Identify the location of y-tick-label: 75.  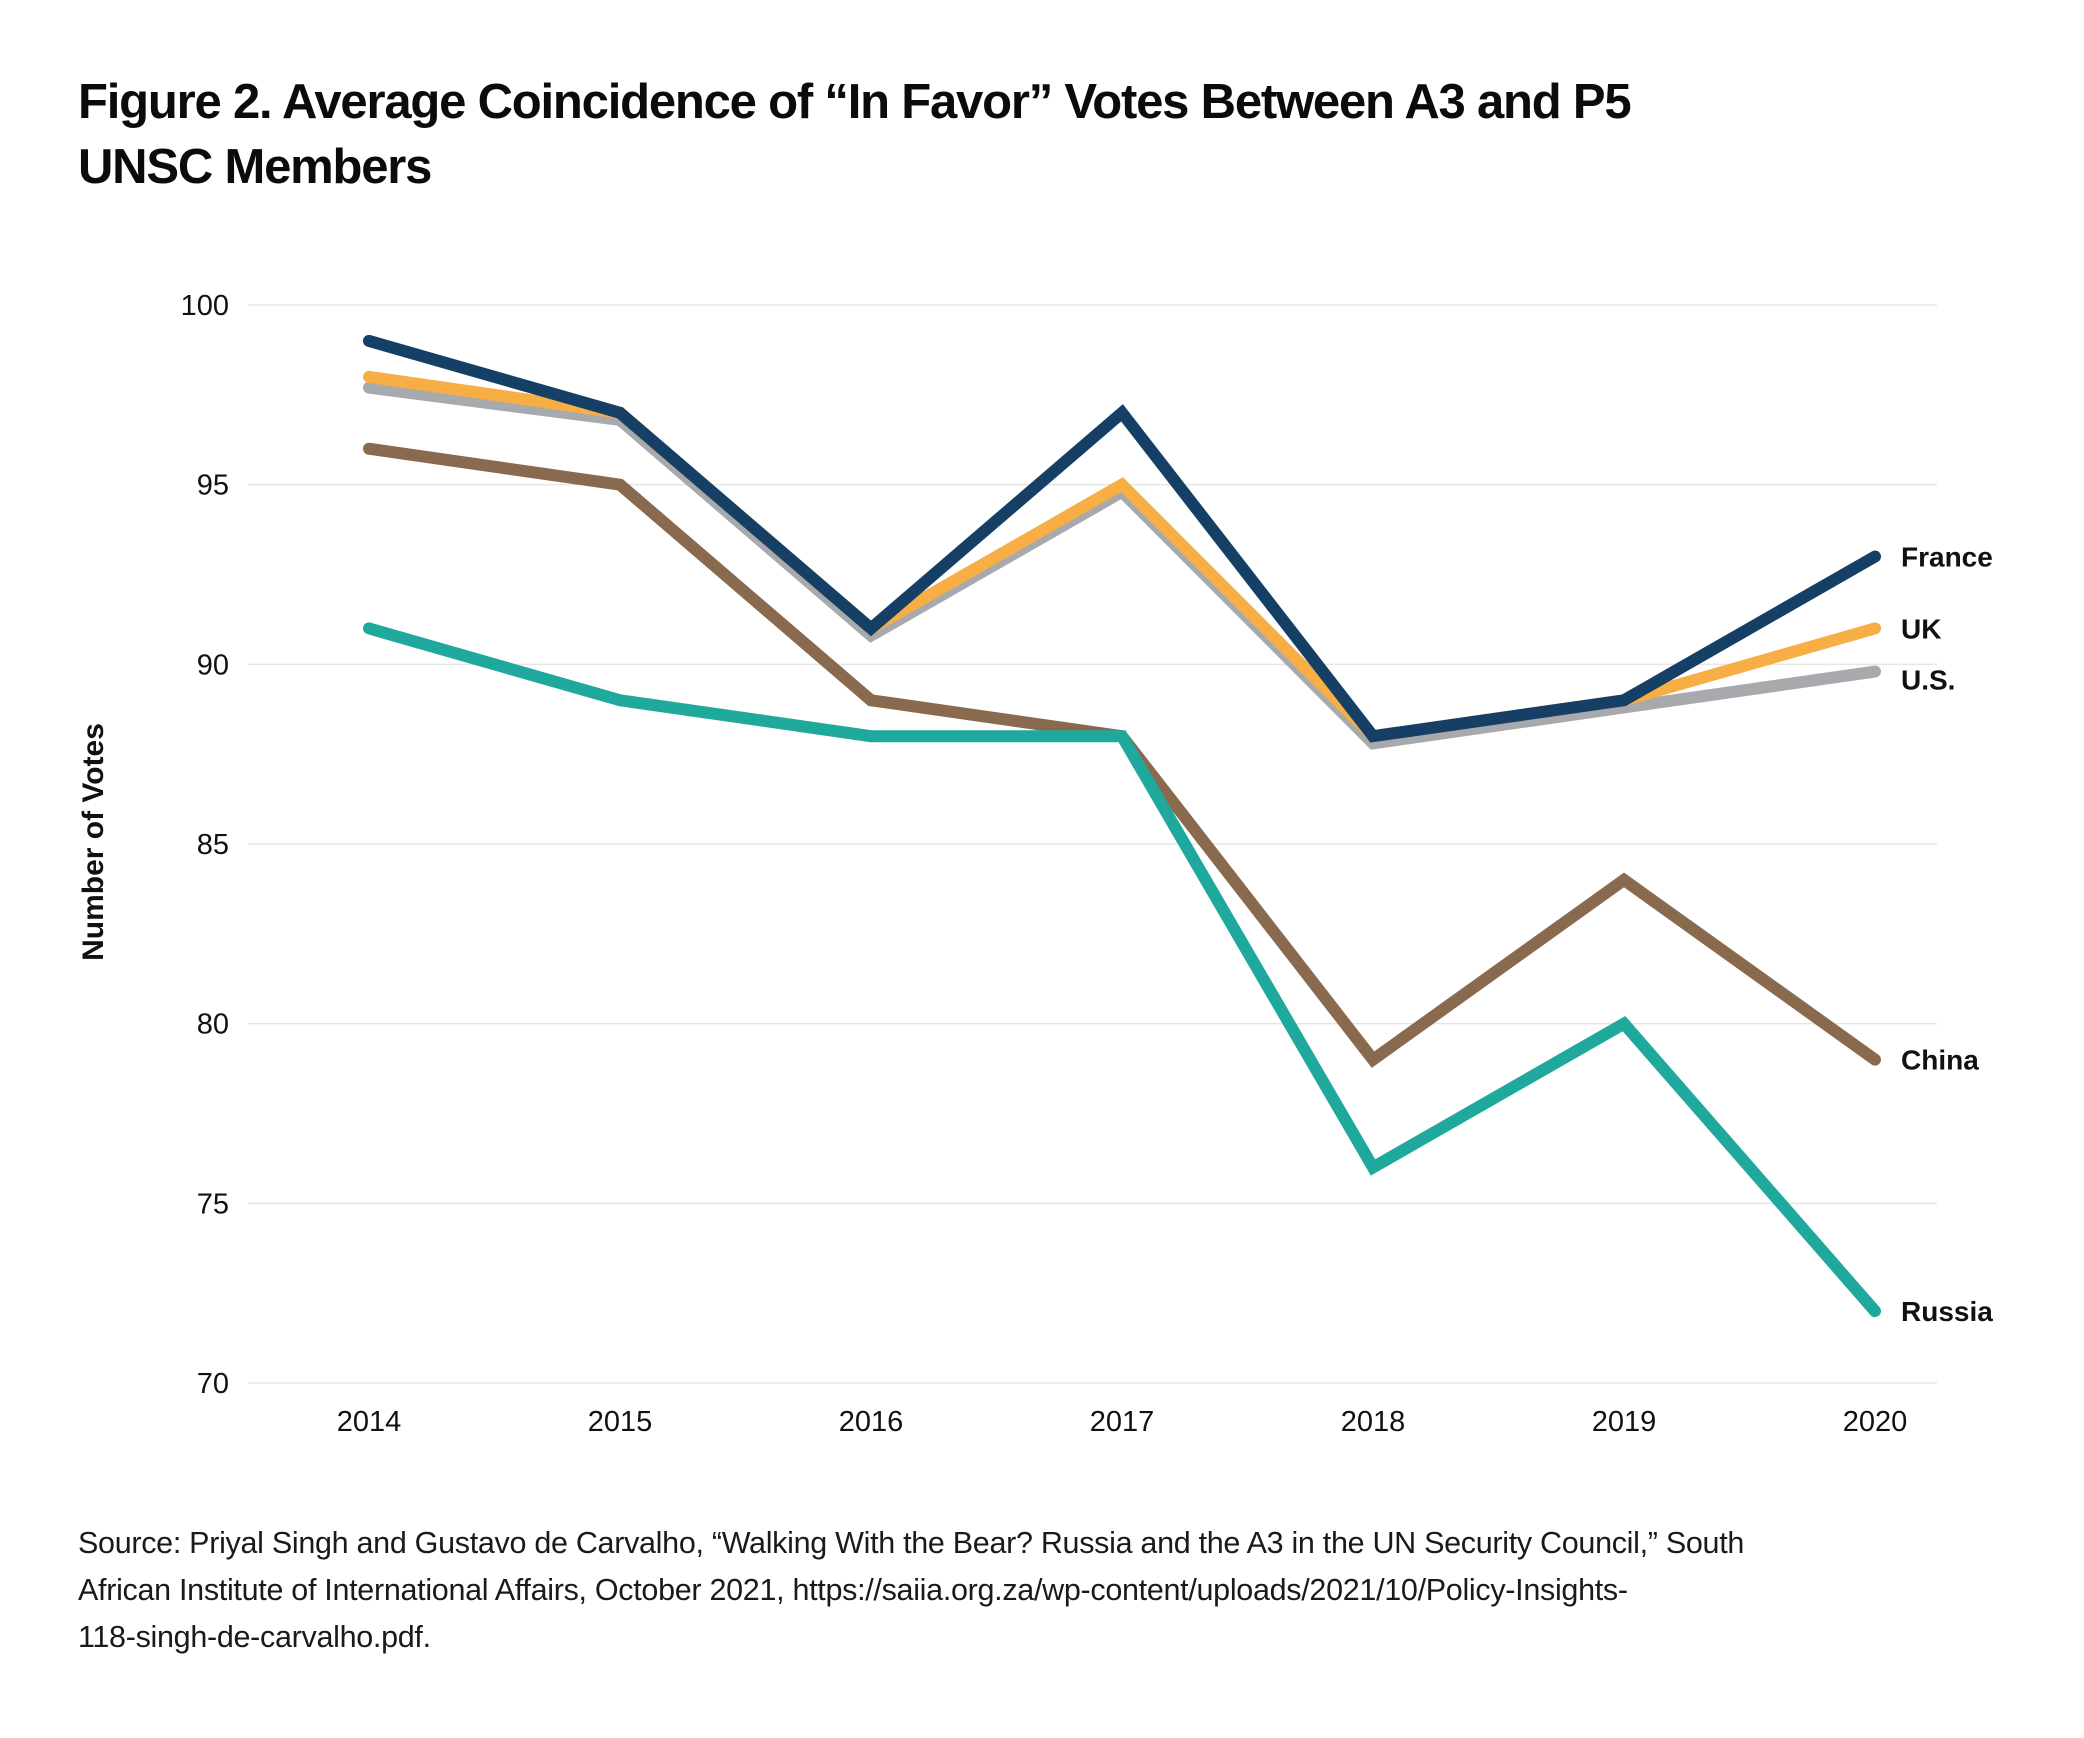
(213, 1204).